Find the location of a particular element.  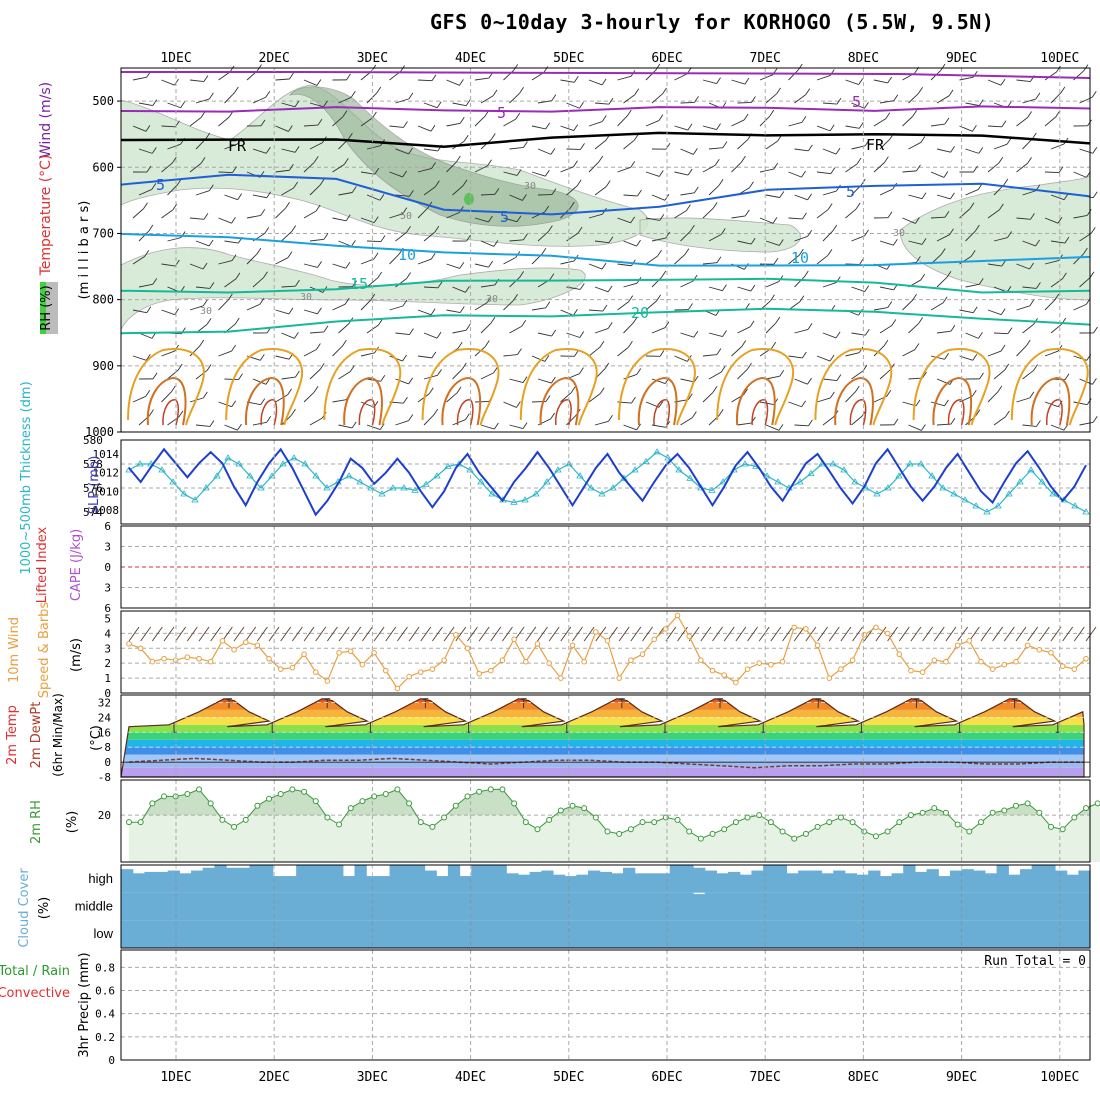

theta-contour-inner is located at coordinates (952, 401).